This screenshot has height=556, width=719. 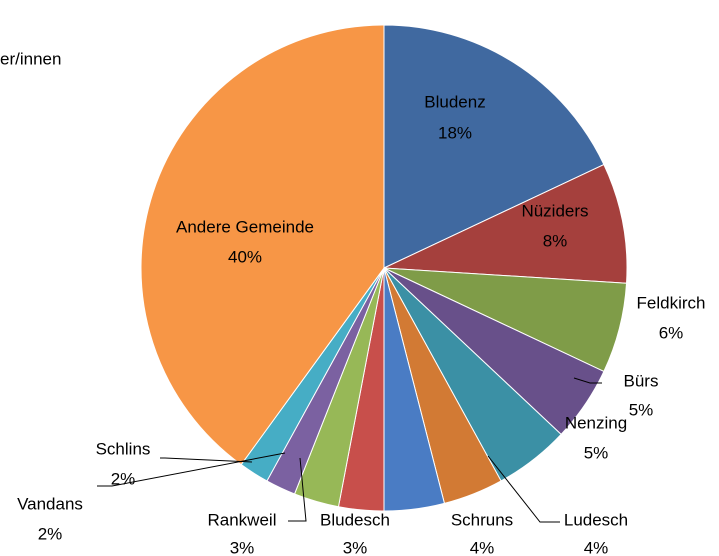 I want to click on slice-label: Schruns, so click(x=482, y=519).